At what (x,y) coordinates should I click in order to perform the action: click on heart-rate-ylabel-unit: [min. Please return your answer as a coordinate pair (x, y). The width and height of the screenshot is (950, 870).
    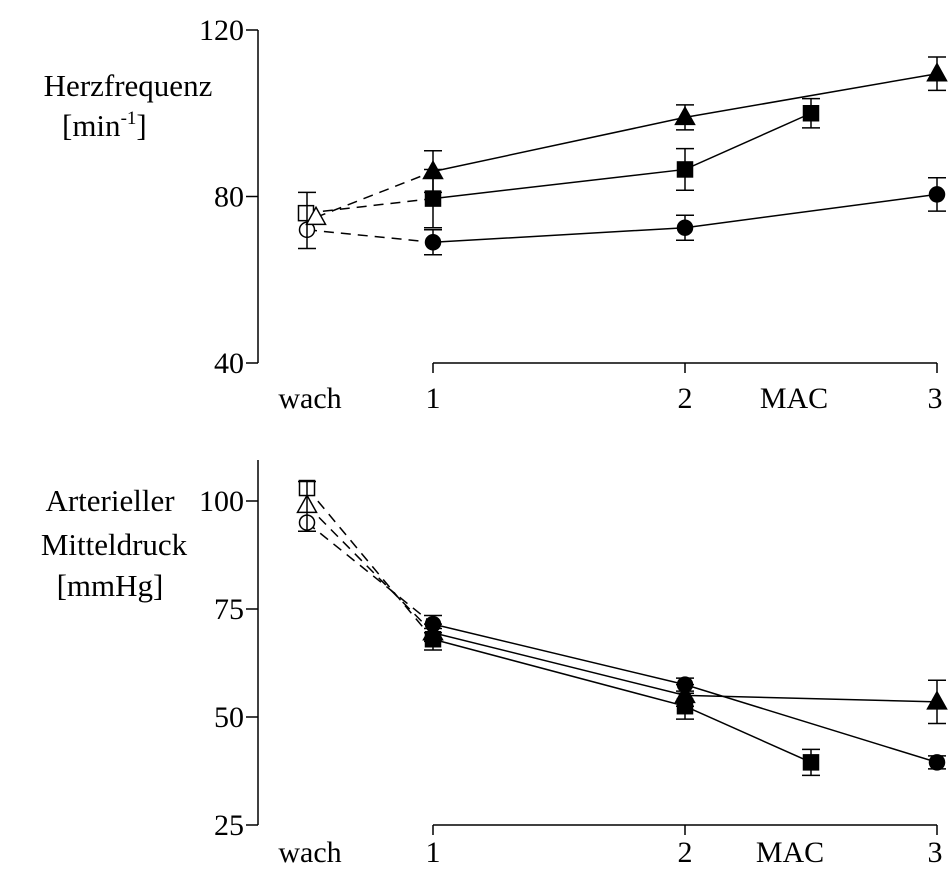
    Looking at the image, I should click on (91, 125).